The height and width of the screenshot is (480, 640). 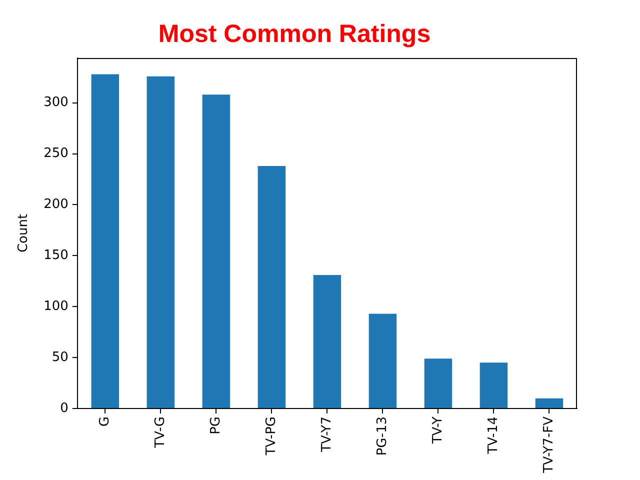 What do you see at coordinates (327, 434) in the screenshot?
I see `x-tick-label: TV-Y7` at bounding box center [327, 434].